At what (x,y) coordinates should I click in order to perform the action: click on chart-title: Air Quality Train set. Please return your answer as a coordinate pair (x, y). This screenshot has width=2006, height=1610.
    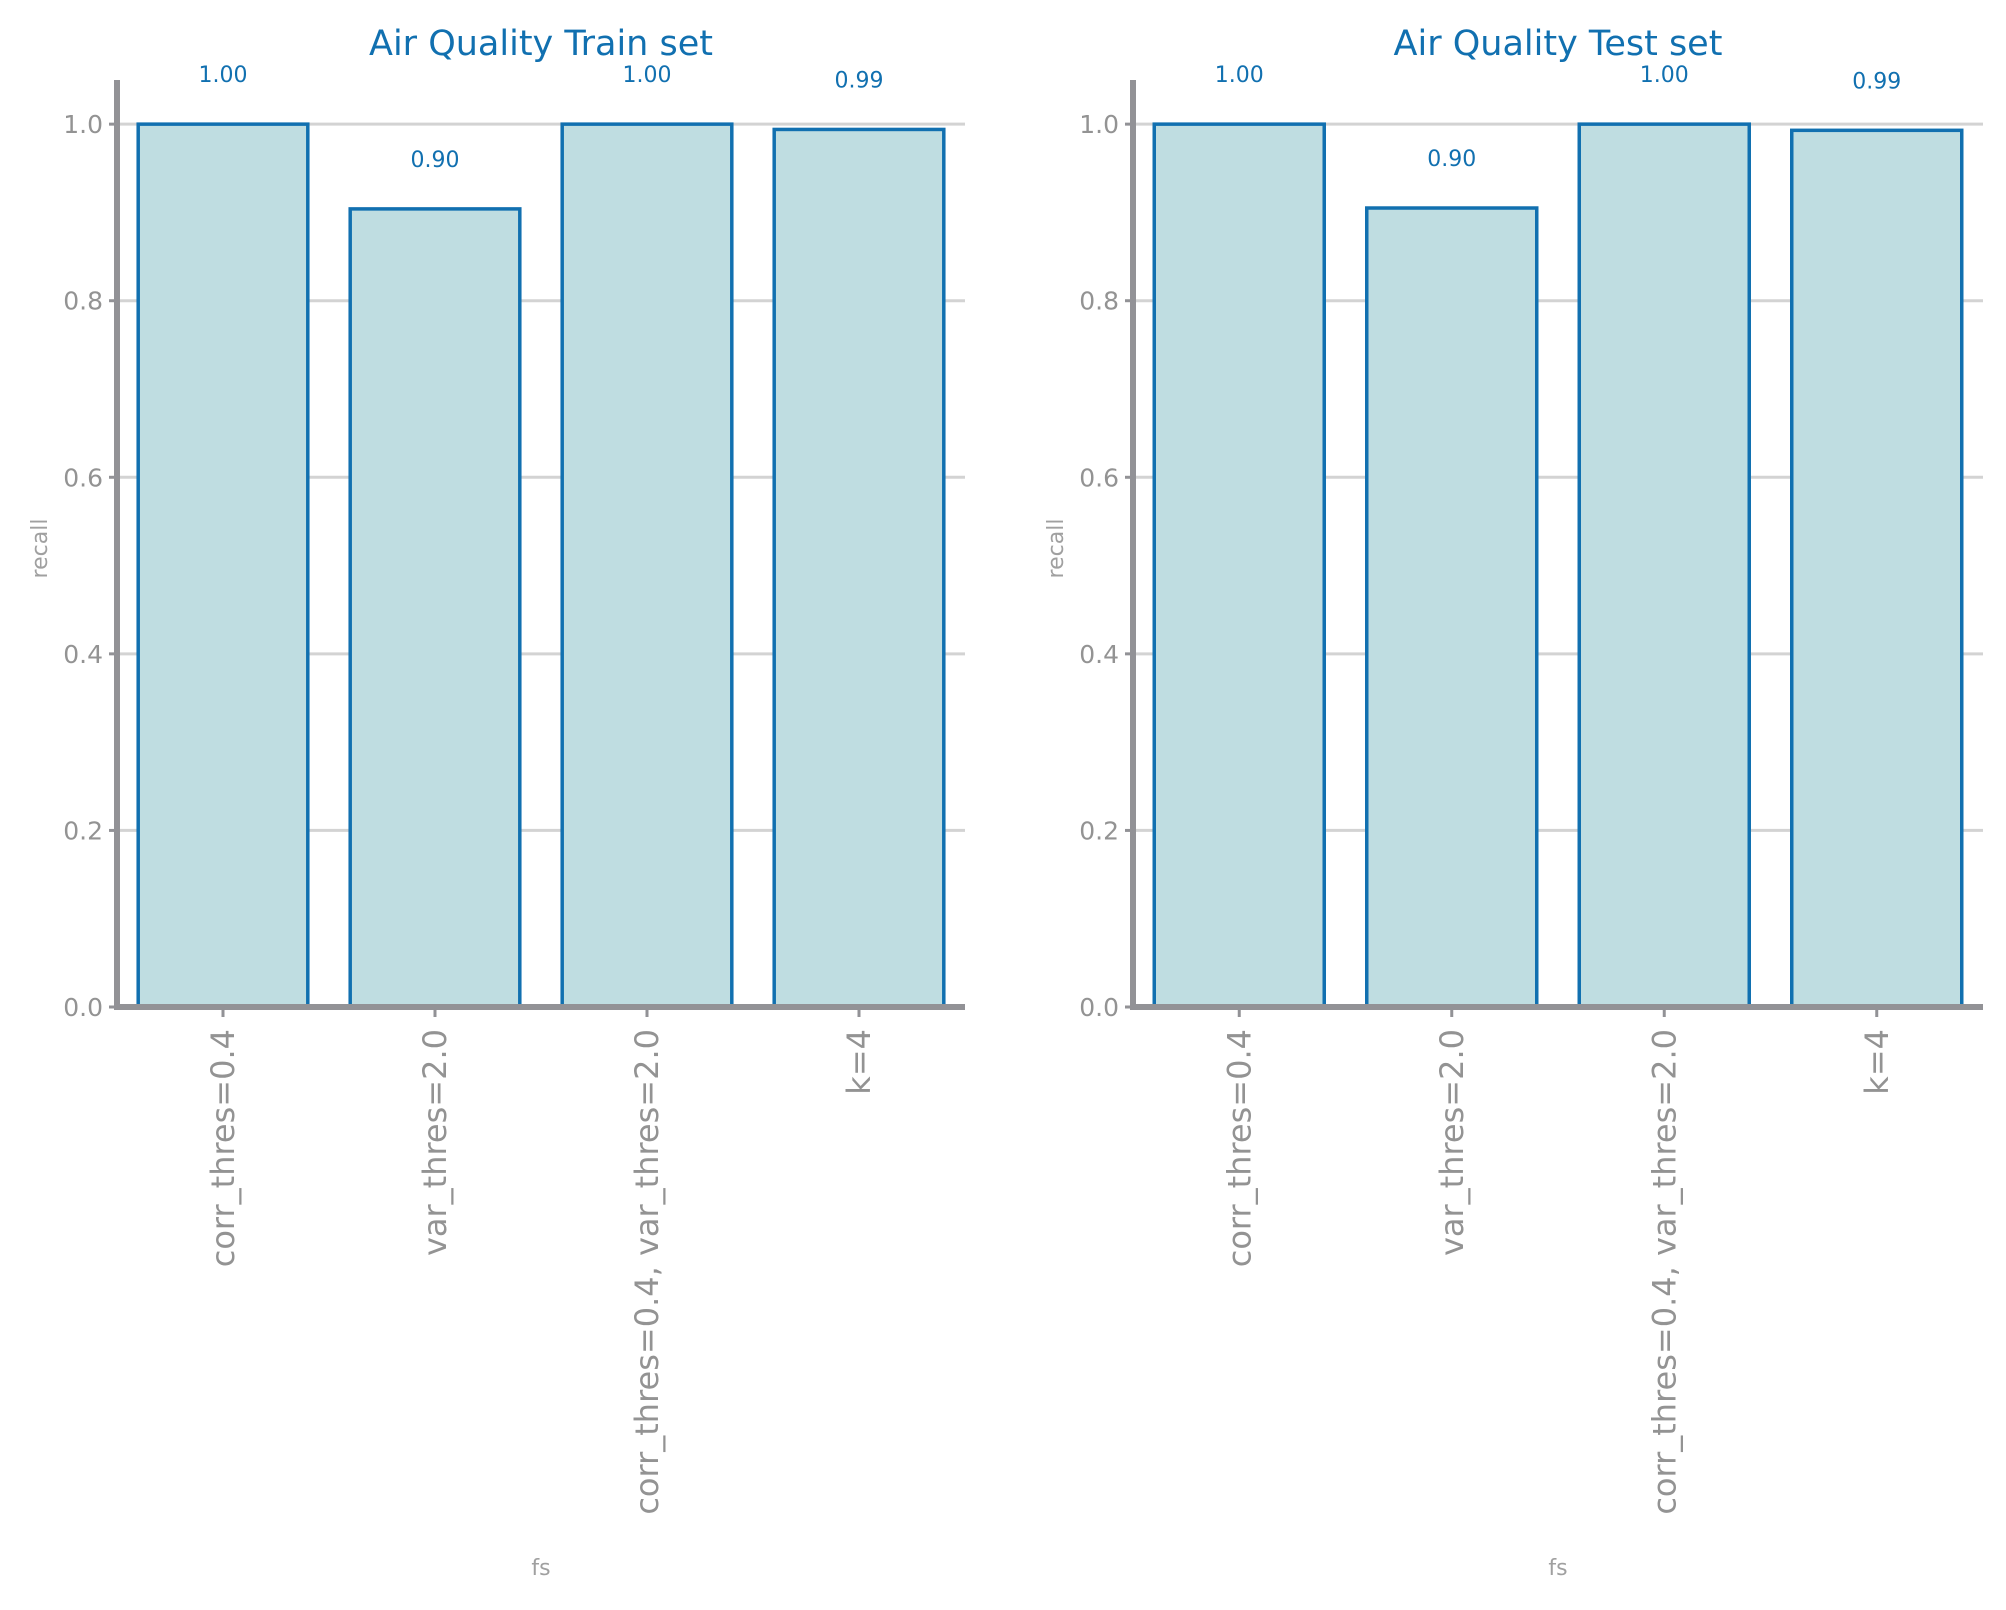
    Looking at the image, I should click on (541, 44).